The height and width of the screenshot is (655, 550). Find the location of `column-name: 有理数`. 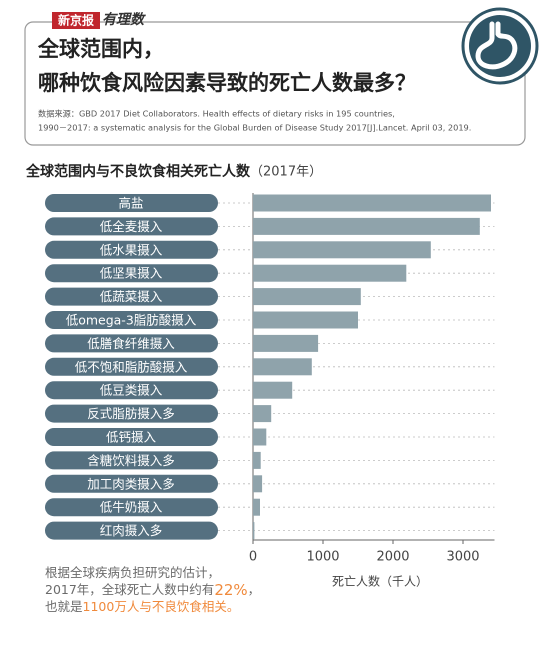

column-name: 有理数 is located at coordinates (124, 19).